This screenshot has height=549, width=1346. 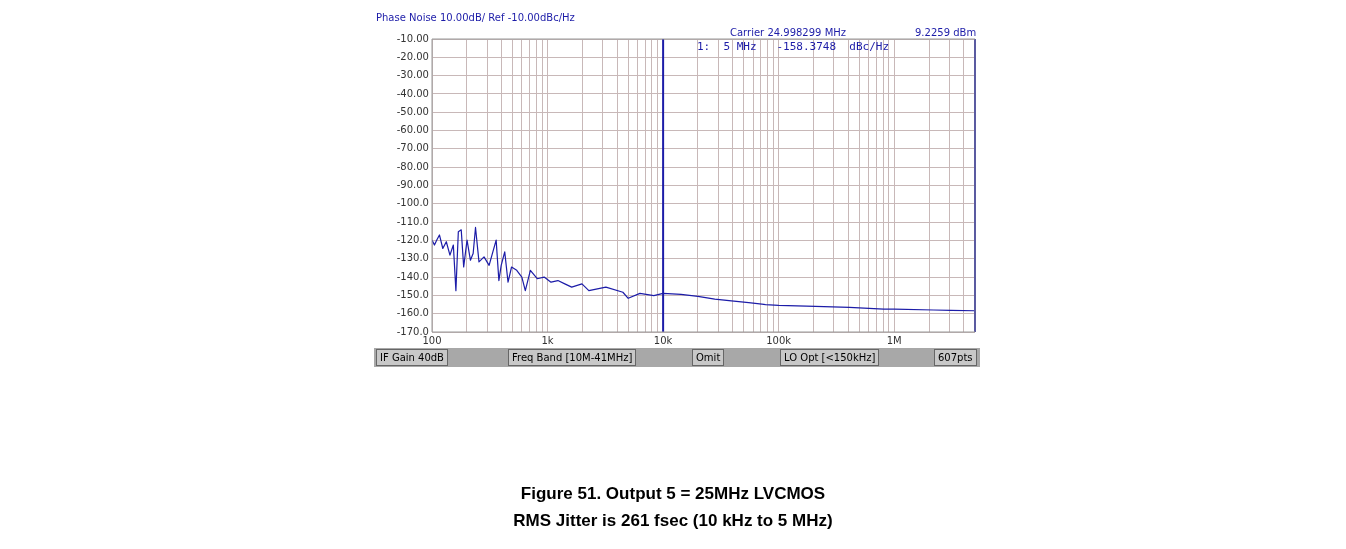 What do you see at coordinates (673, 494) in the screenshot?
I see `text: Figure 51. Output 5 = 25MHz LVCMOS` at bounding box center [673, 494].